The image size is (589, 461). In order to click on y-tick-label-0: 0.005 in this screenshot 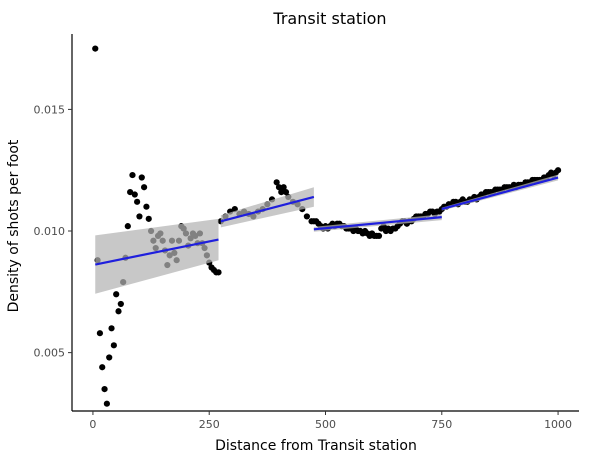, I will do `click(50, 353)`.